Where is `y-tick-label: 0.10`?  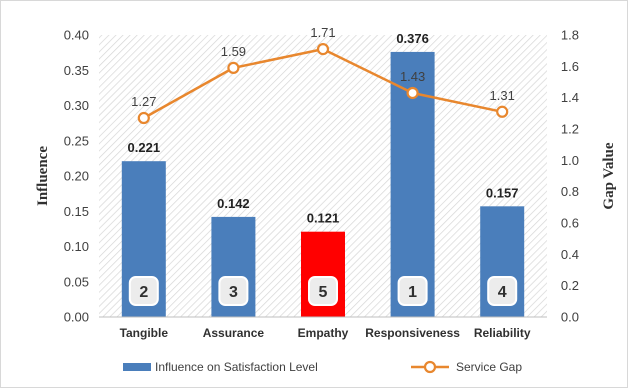 y-tick-label: 0.10 is located at coordinates (76, 246).